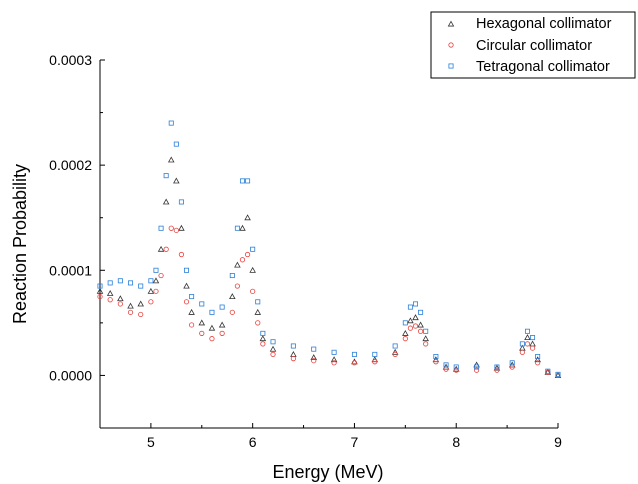  I want to click on legend-item-tetragonal: Tetragonal collimator, so click(529, 67).